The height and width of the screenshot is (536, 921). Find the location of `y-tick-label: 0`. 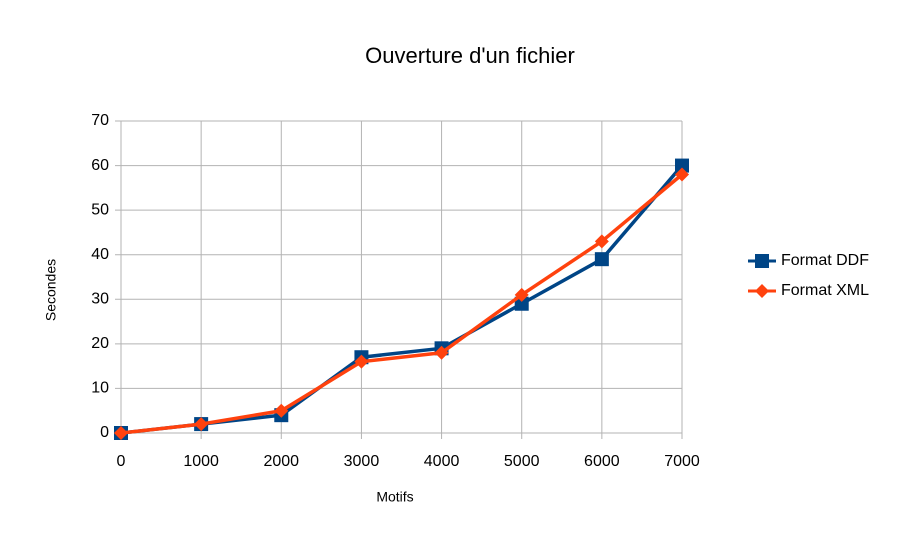

y-tick-label: 0 is located at coordinates (104, 432).